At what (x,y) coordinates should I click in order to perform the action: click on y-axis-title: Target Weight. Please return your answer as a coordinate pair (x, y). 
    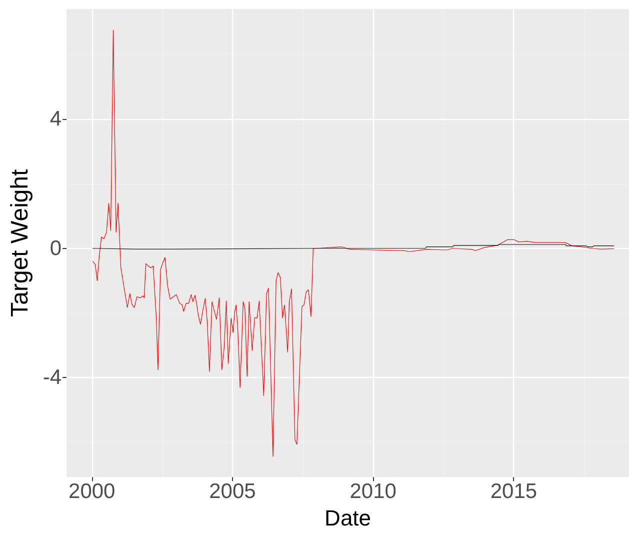
    Looking at the image, I should click on (20, 242).